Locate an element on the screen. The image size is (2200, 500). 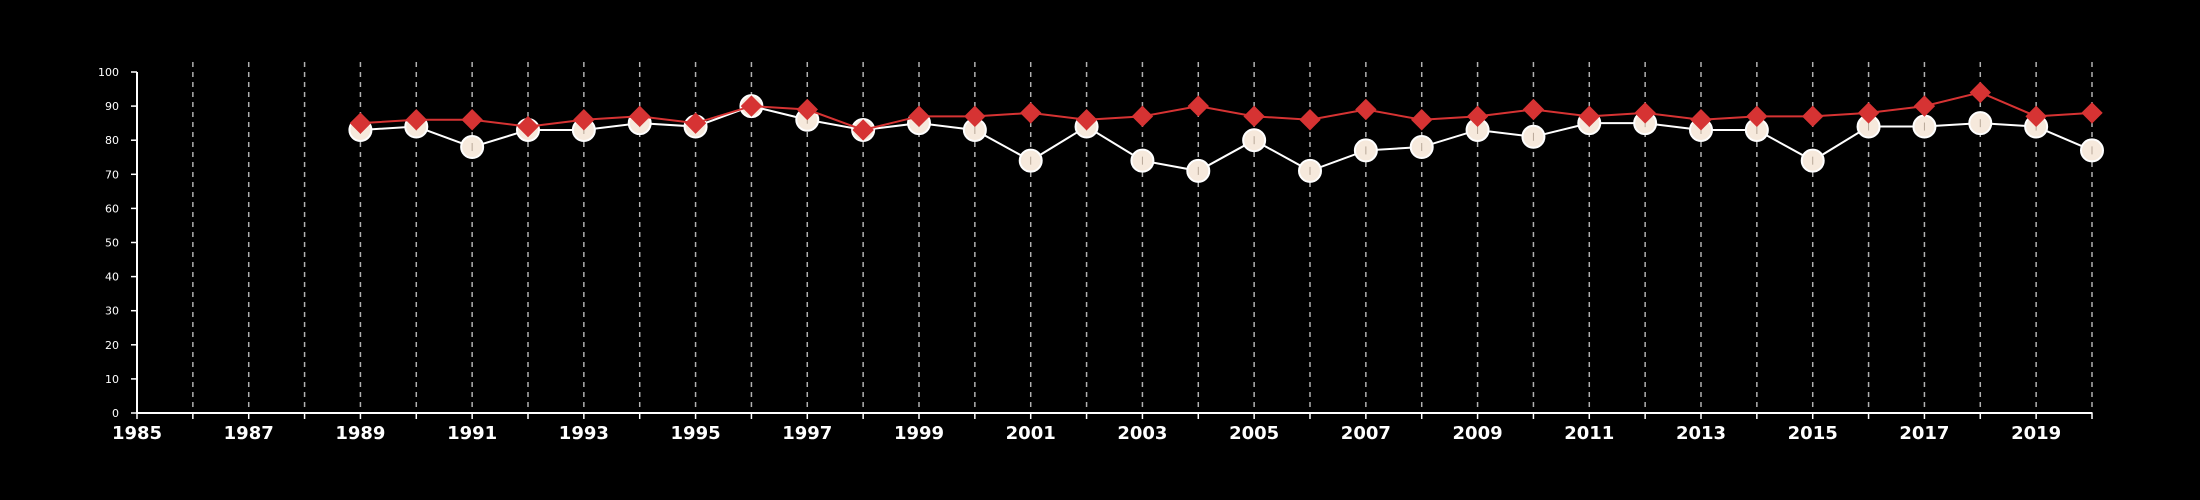
y-tick-label: 20 is located at coordinates (112, 345).